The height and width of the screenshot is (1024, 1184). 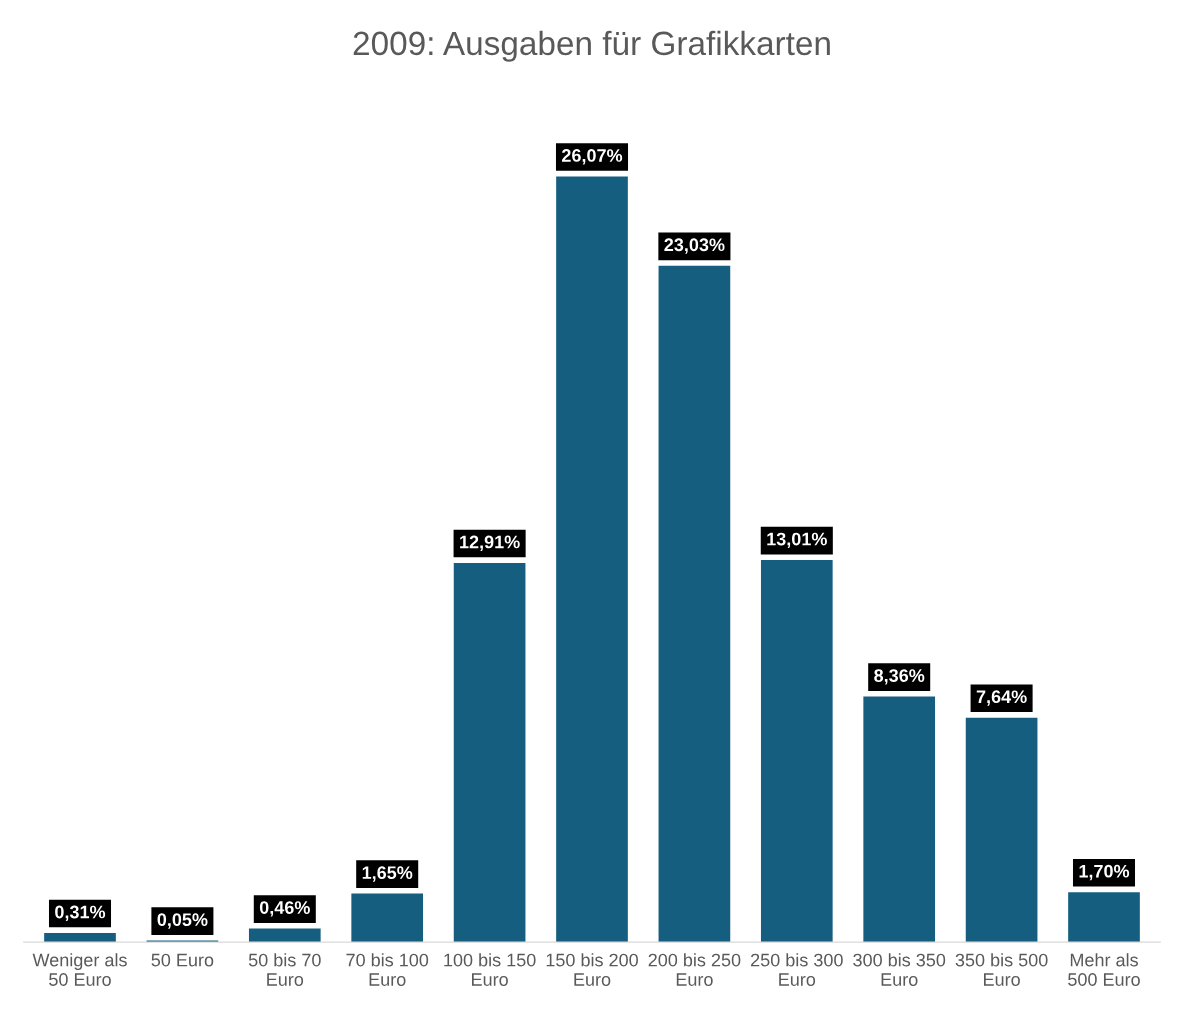 What do you see at coordinates (694, 969) in the screenshot?
I see `x-tick-label: 200 bis 250 Euro` at bounding box center [694, 969].